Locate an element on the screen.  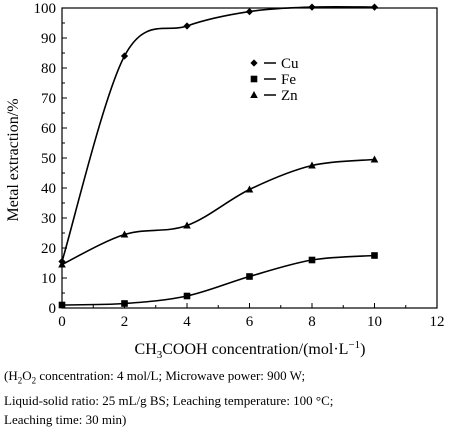
y-tick-label: 40 is located at coordinates (48, 189).